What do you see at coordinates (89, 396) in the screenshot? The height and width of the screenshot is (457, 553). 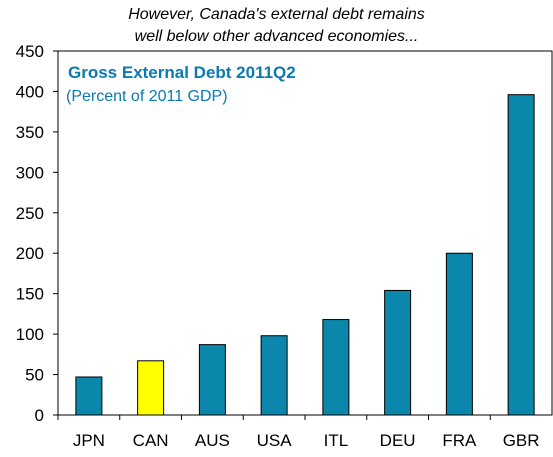 I see `bar-jpn` at bounding box center [89, 396].